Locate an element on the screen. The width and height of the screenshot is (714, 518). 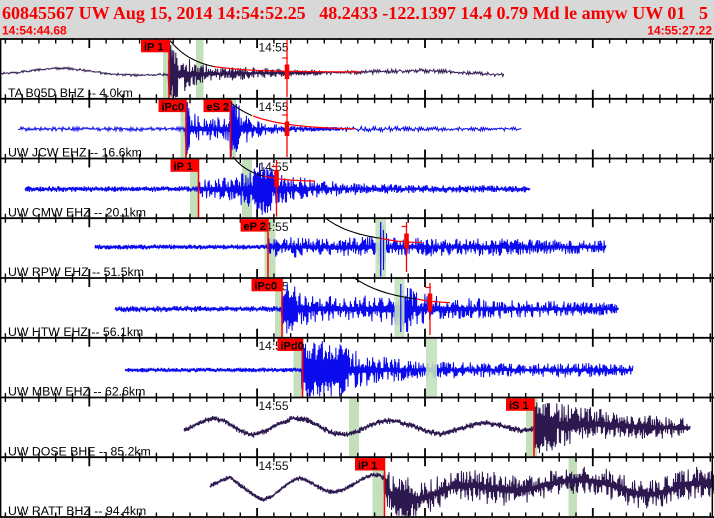
svg-text: UW CMW EHZ -- 20.1km is located at coordinates (77, 212).